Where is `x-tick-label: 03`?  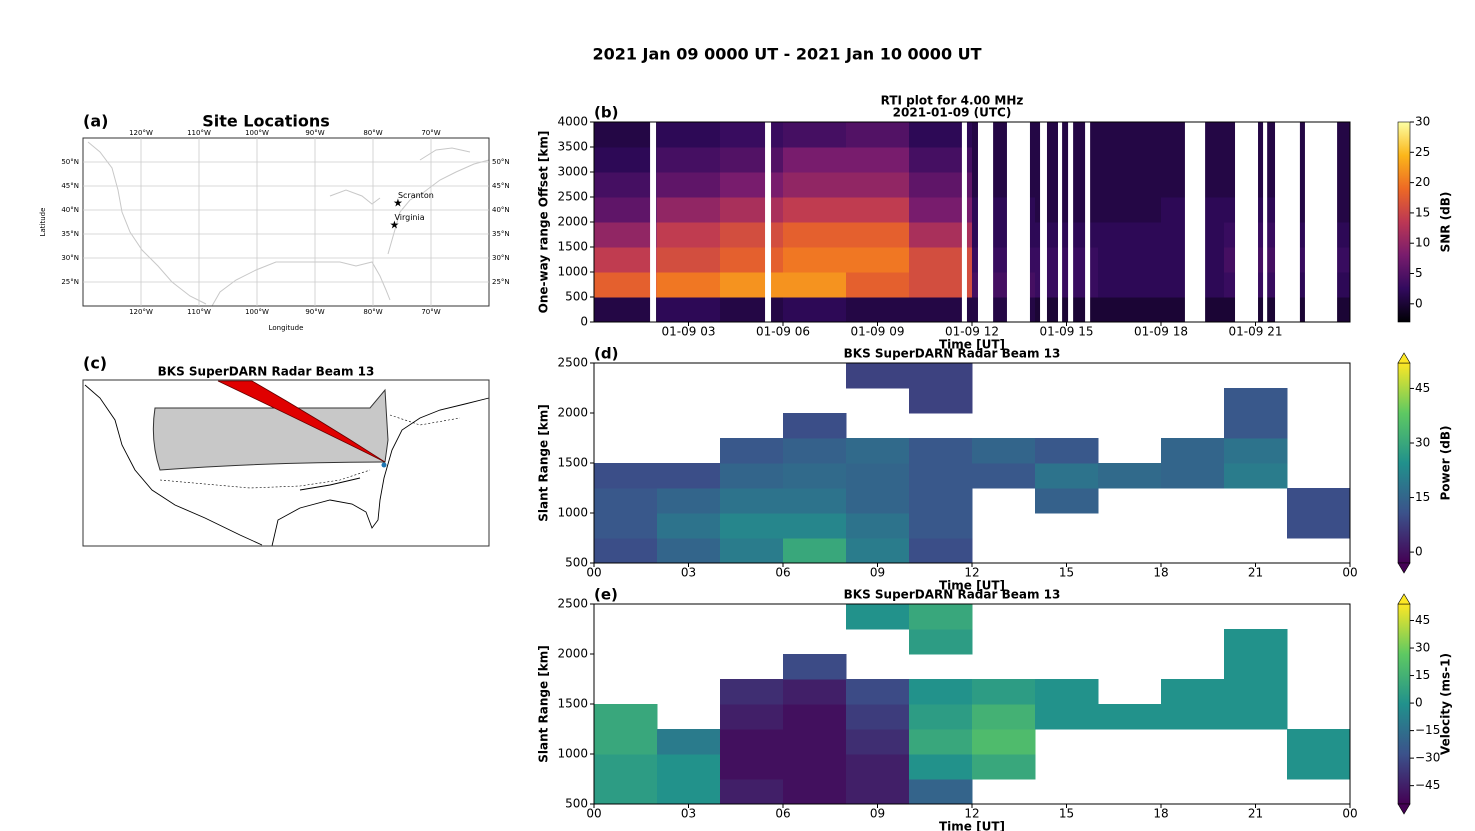
x-tick-label: 03 is located at coordinates (688, 573).